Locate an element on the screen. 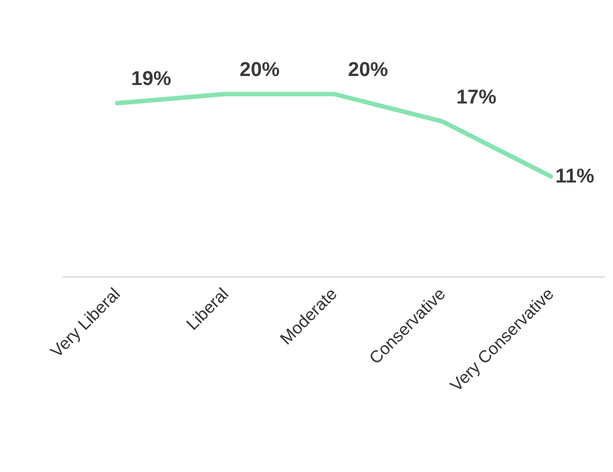  data-label: 11% is located at coordinates (574, 176).